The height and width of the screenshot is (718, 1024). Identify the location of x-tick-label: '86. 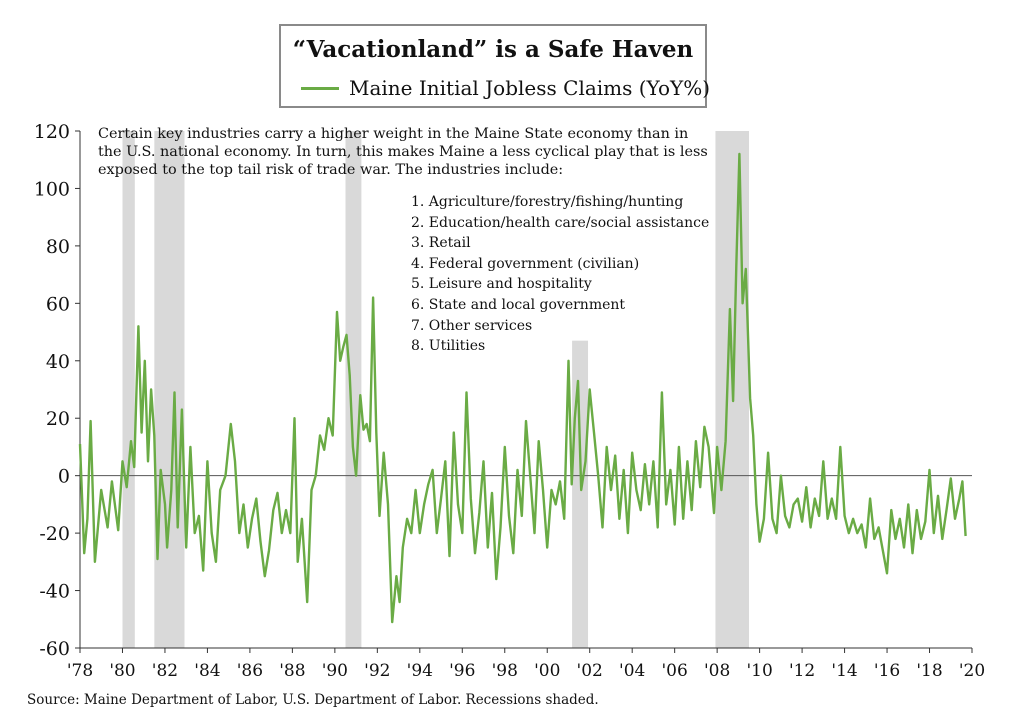
(250, 671).